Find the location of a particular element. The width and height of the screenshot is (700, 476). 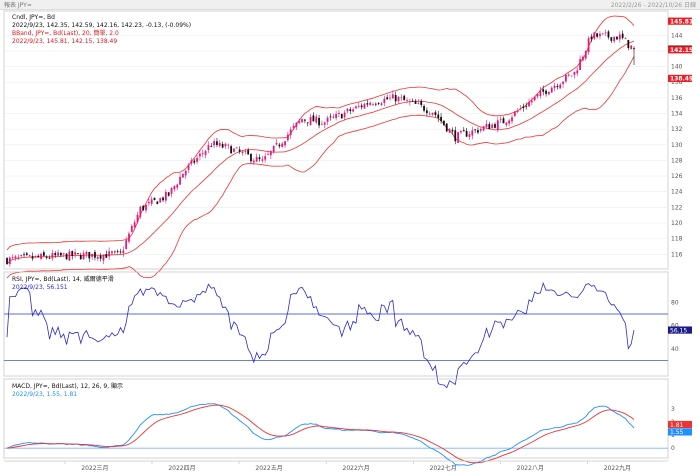

macd-value-tag is located at coordinates (680, 424).